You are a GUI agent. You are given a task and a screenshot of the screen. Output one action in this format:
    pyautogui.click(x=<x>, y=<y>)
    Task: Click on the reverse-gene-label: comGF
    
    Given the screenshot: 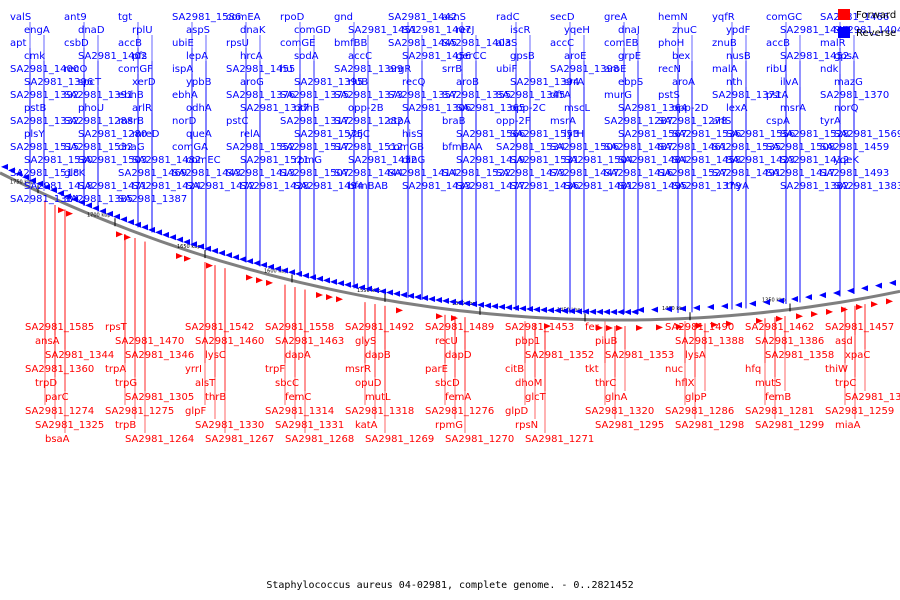 What is the action you would take?
    pyautogui.click(x=135, y=69)
    